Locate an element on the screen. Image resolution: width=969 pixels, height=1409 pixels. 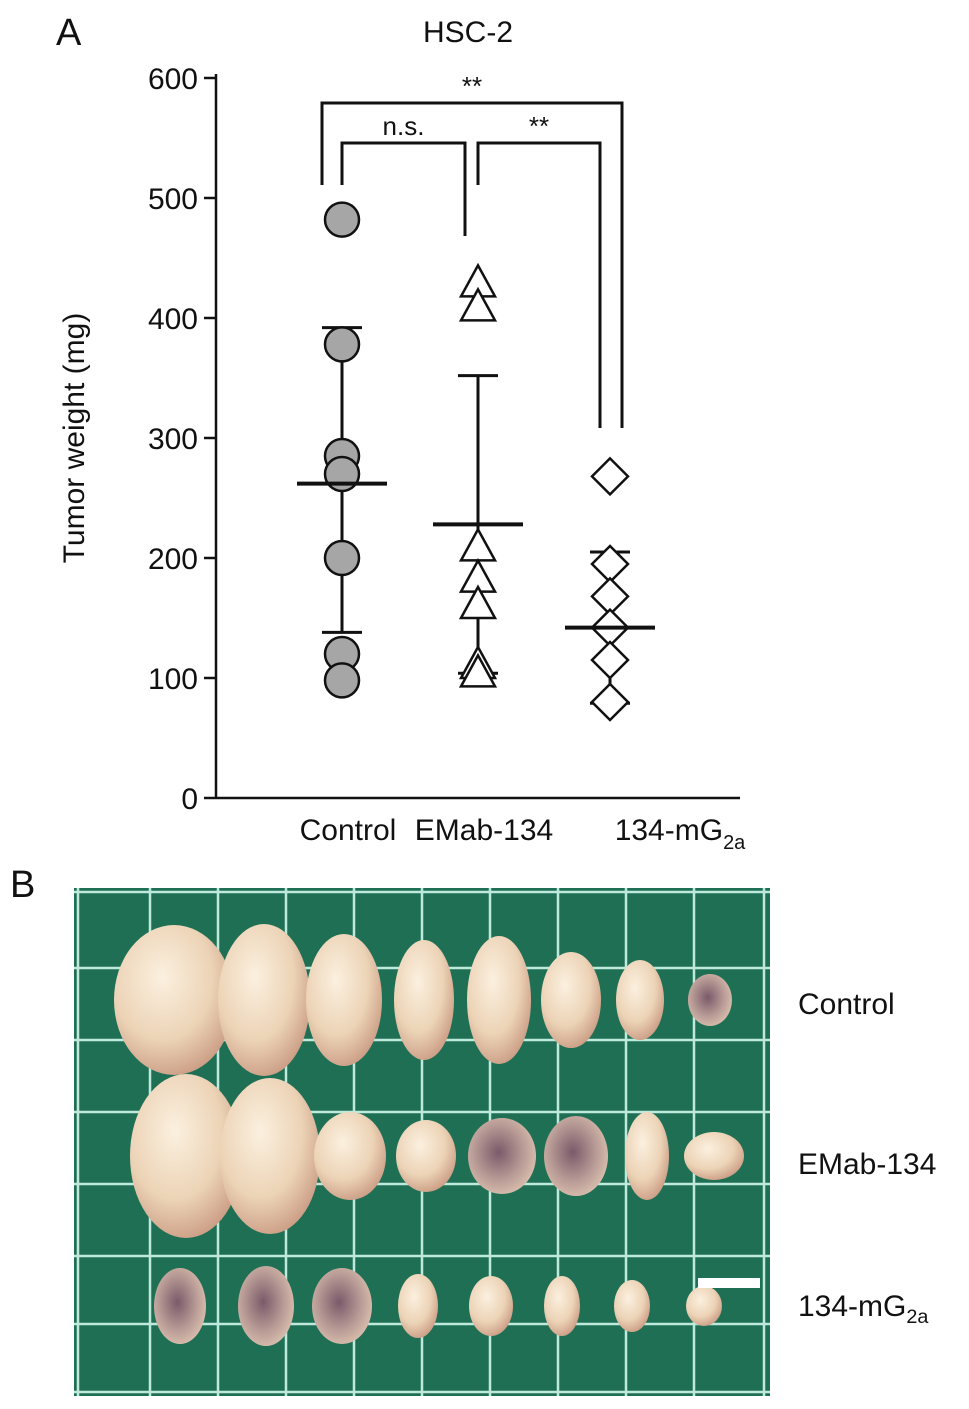
y-tick-label: 100 is located at coordinates (173, 679).